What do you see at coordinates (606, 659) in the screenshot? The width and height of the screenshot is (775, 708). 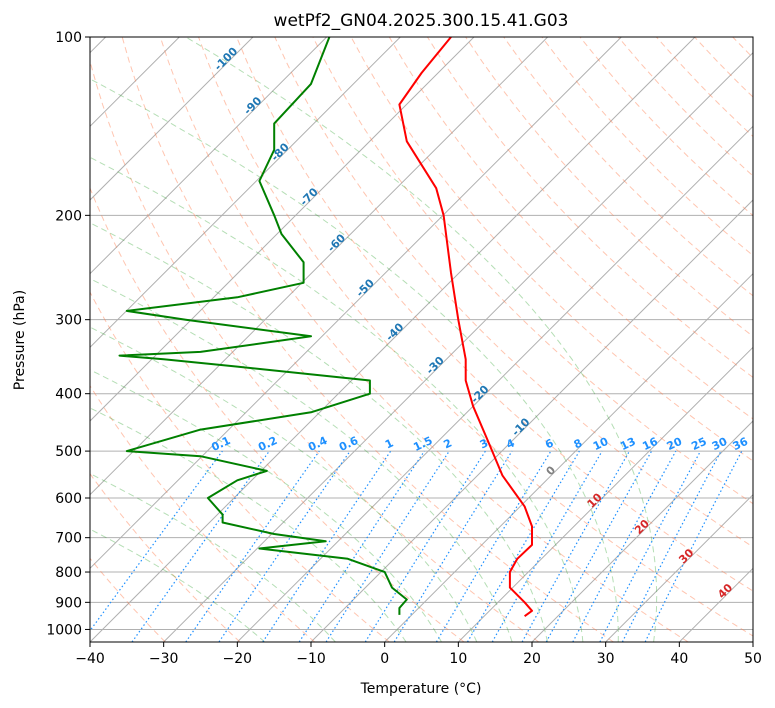 I see `x-tick-label: 30` at bounding box center [606, 659].